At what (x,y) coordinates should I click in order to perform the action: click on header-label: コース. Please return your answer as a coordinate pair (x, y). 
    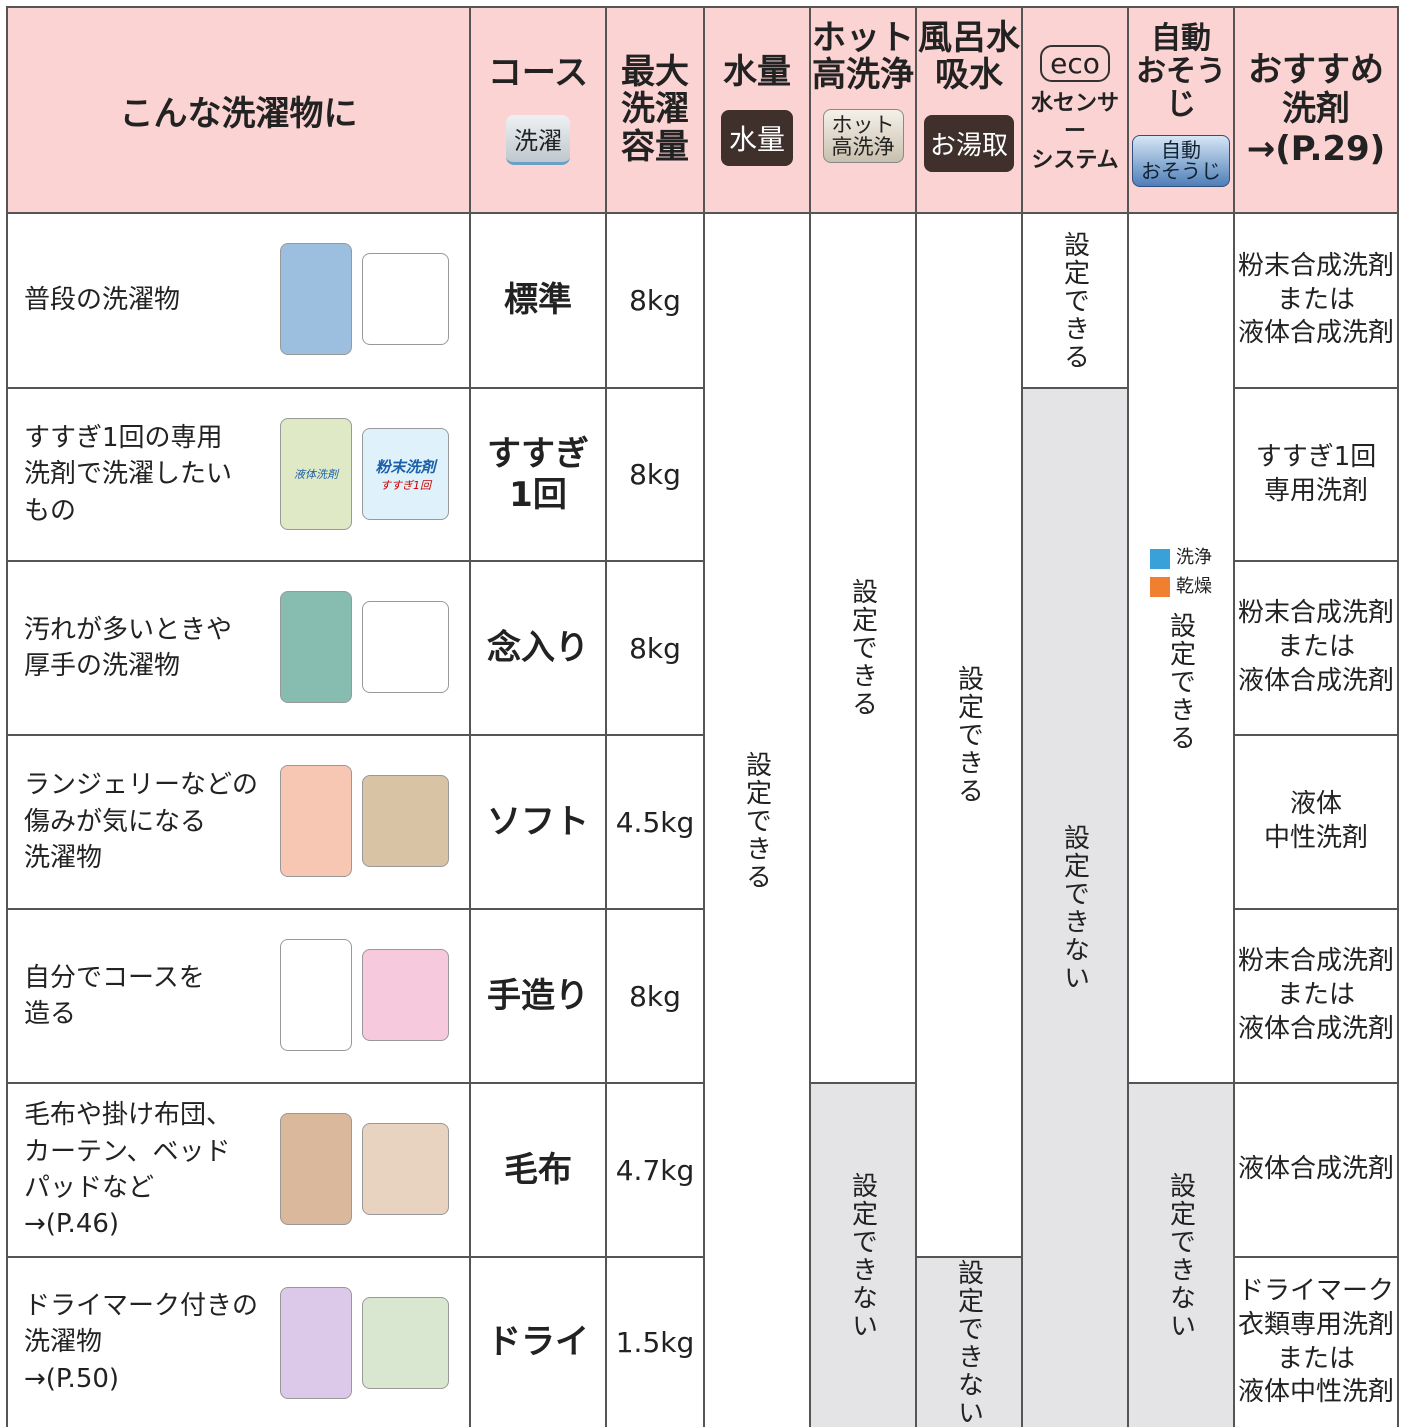
    Looking at the image, I should click on (538, 73).